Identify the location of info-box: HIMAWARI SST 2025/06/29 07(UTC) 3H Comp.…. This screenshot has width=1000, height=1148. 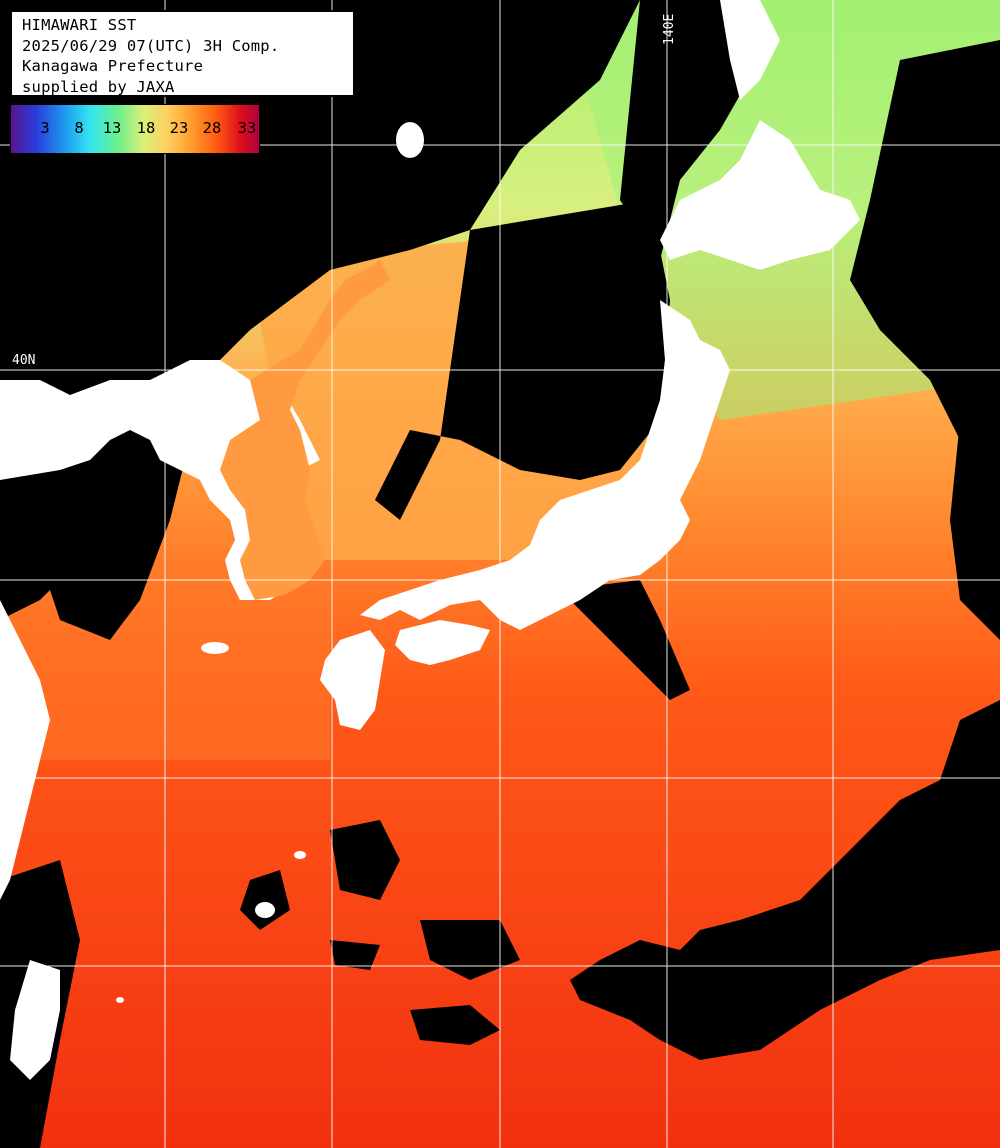
(182, 53).